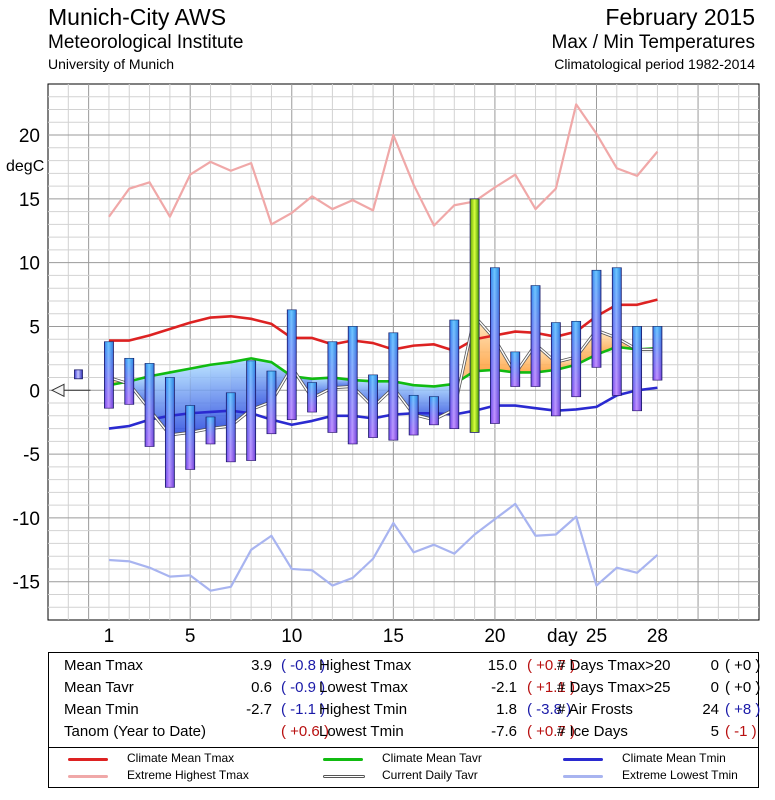  What do you see at coordinates (261, 687) in the screenshot?
I see `stat-value: 0.6` at bounding box center [261, 687].